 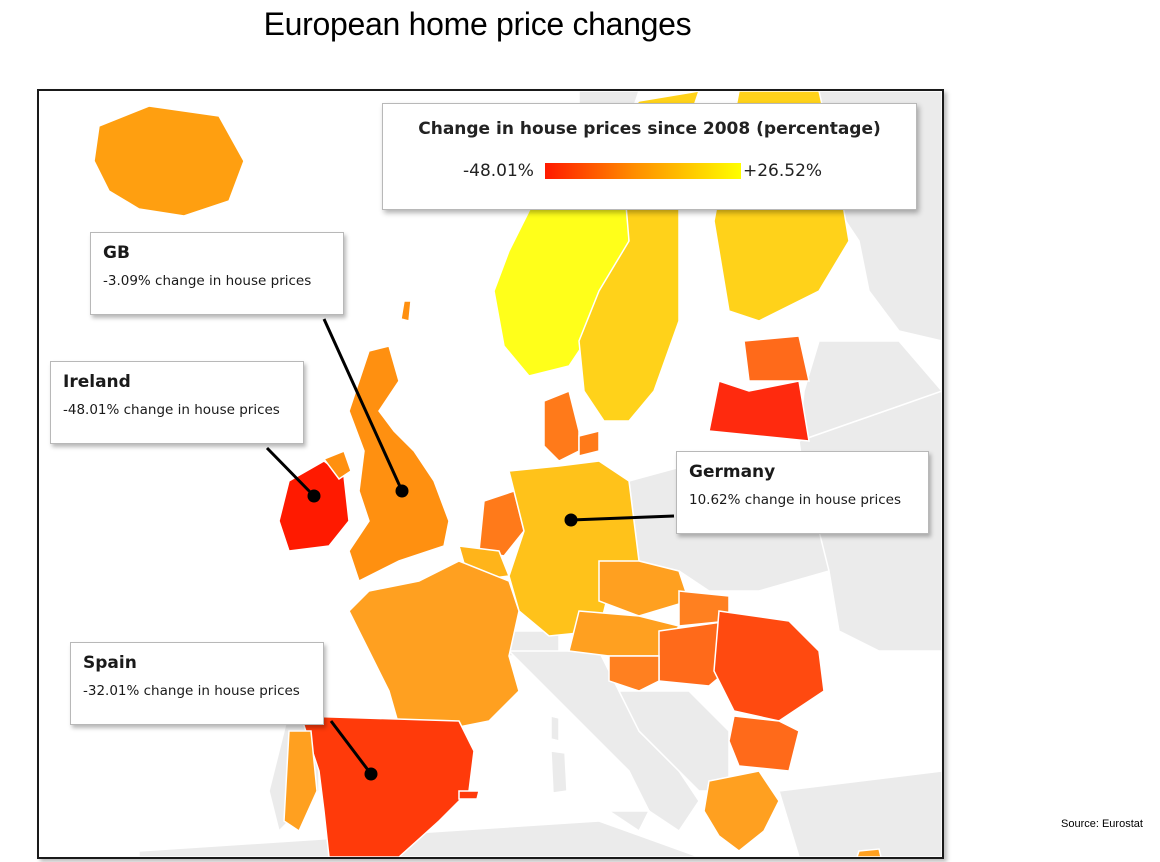 I want to click on callout-germany: Germany 10.62% change in house prices, so click(x=802, y=492).